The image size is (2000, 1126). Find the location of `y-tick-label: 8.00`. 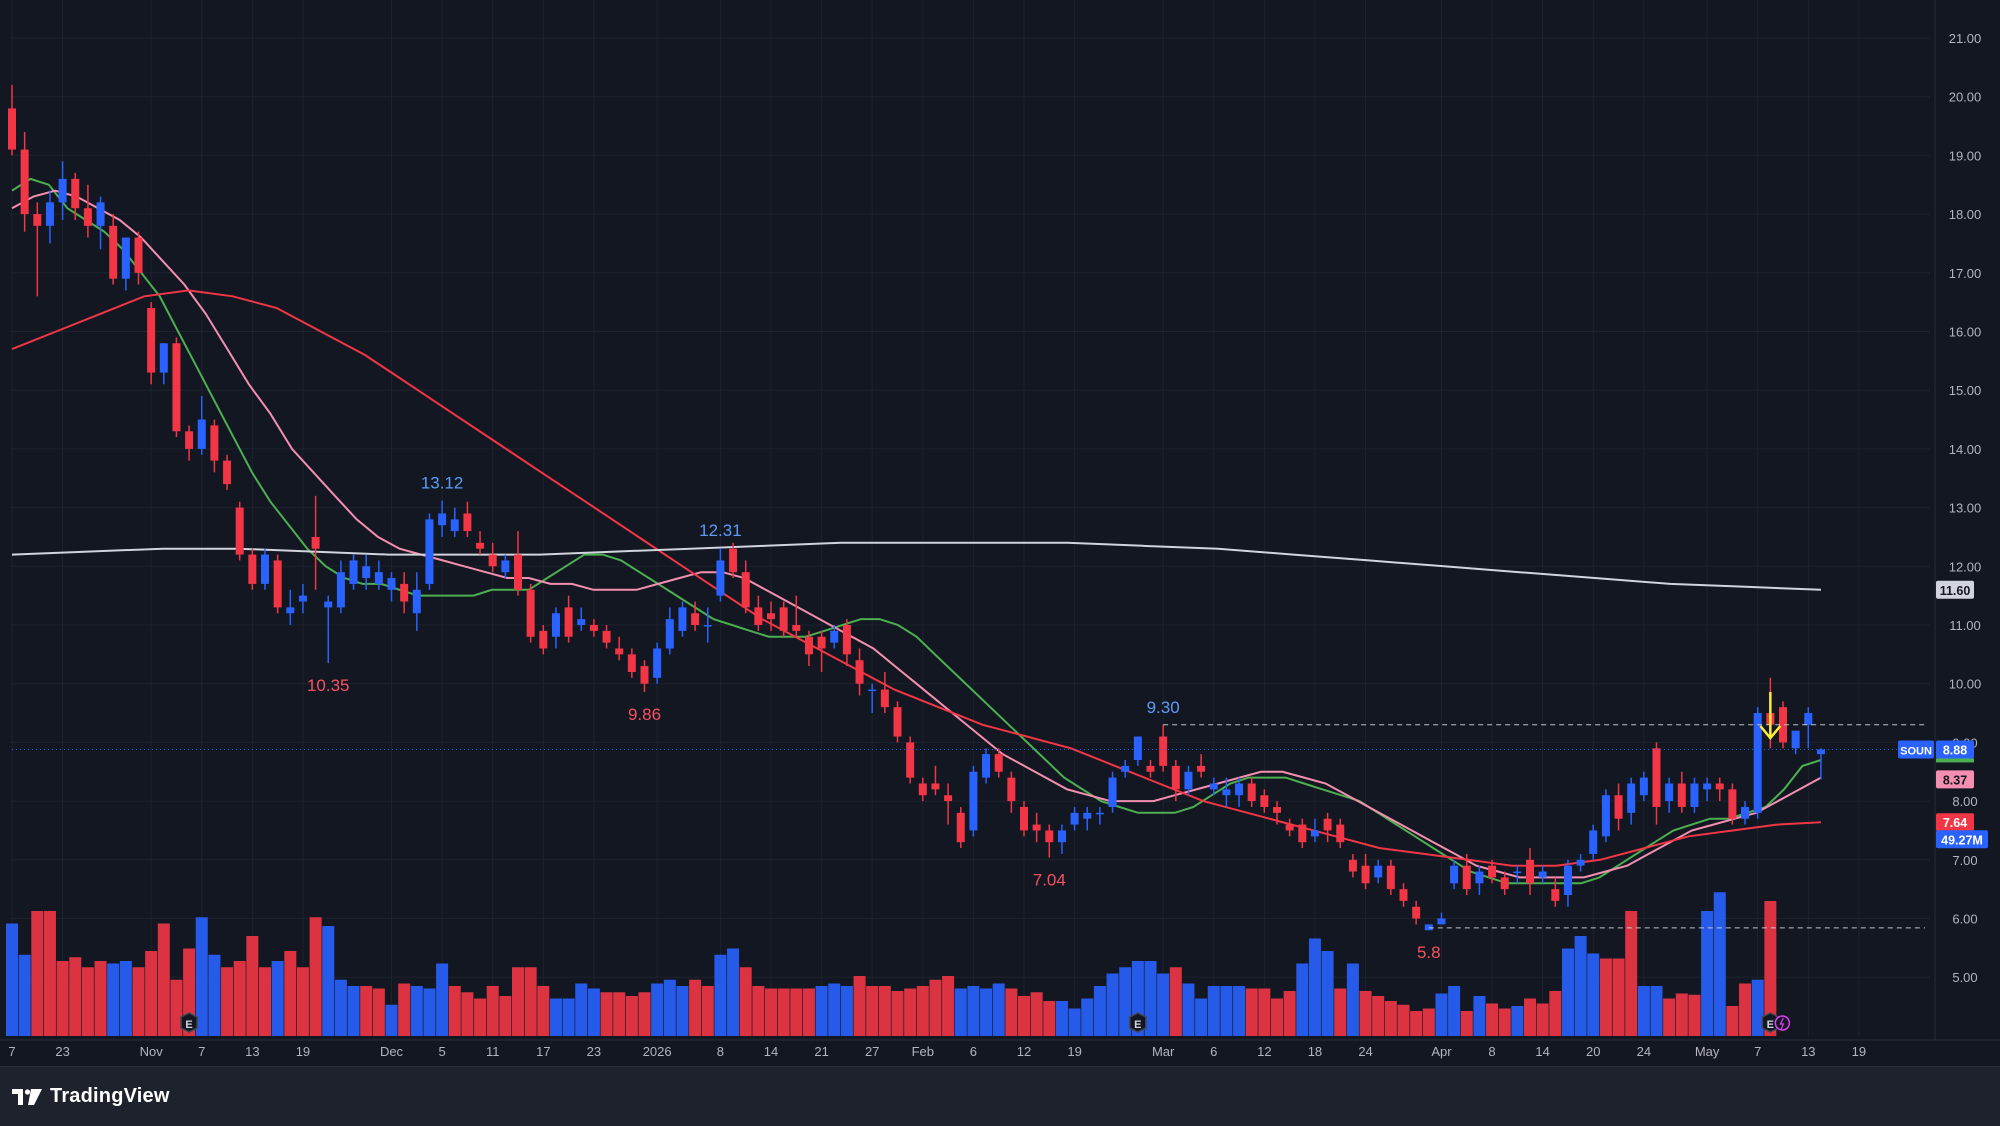

y-tick-label: 8.00 is located at coordinates (1964, 801).